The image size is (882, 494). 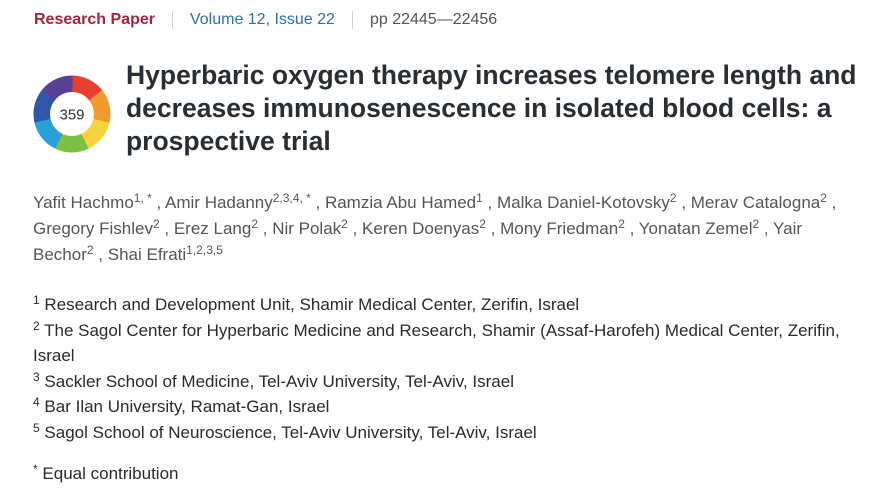 What do you see at coordinates (147, 254) in the screenshot?
I see `author-name: Shai Efrati` at bounding box center [147, 254].